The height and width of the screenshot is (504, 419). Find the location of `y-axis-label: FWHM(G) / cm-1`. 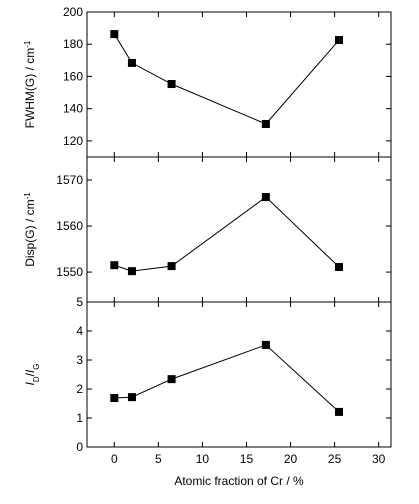

y-axis-label: FWHM(G) / cm-1 is located at coordinates (30, 84).